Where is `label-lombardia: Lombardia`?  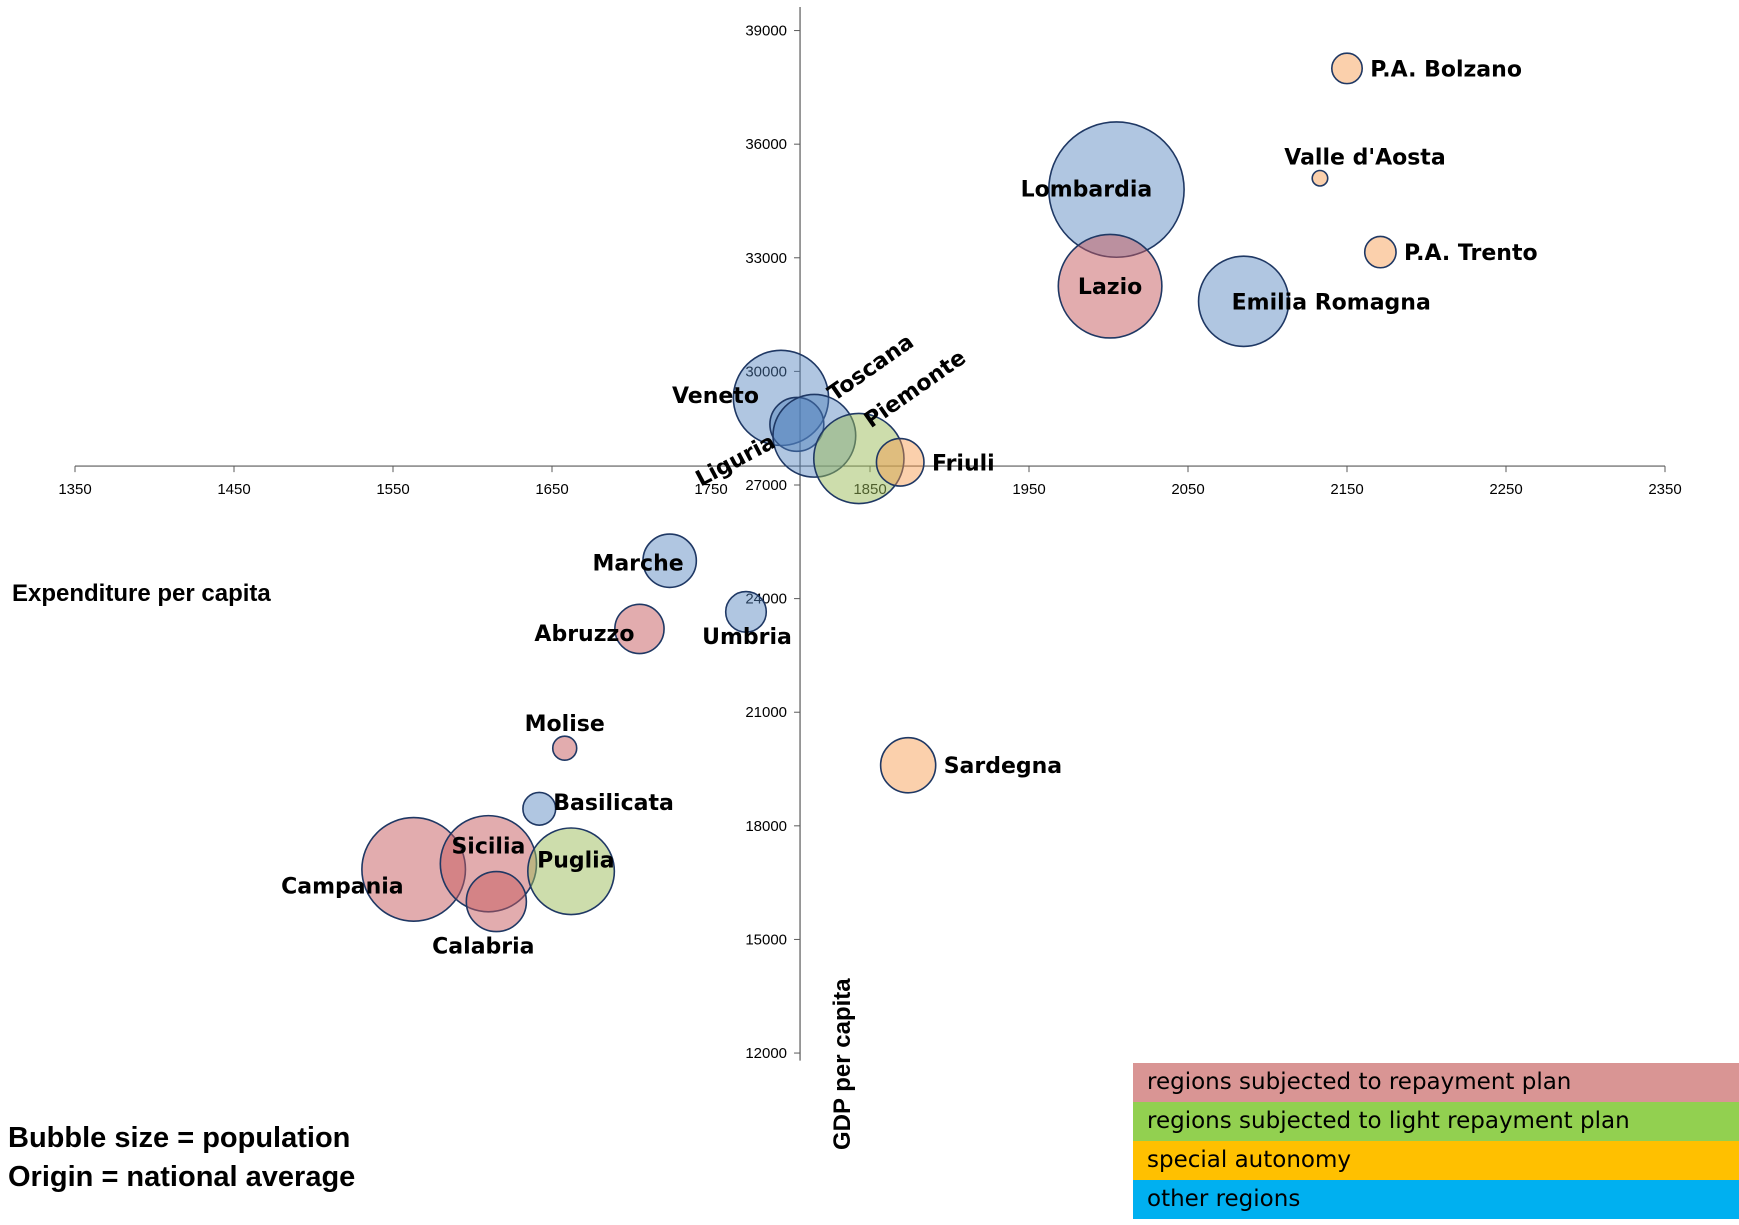 label-lombardia: Lombardia is located at coordinates (1087, 190).